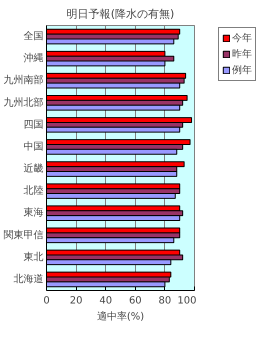 This screenshot has width=270, height=364. What do you see at coordinates (76, 301) in the screenshot?
I see `x-tick-label: 20` at bounding box center [76, 301].